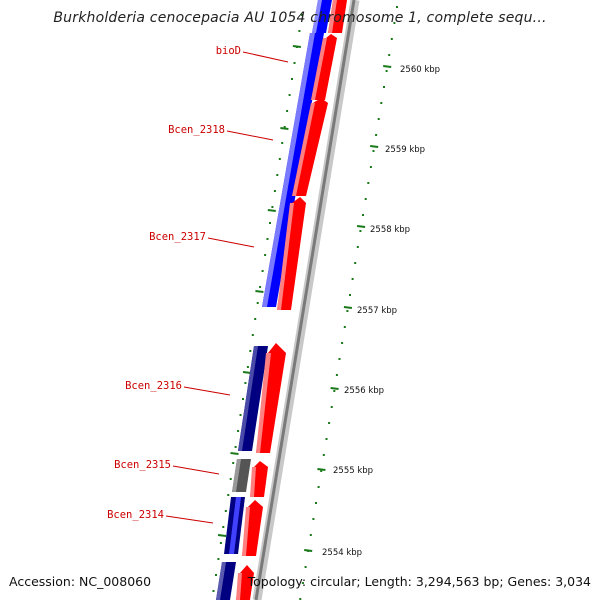 The image size is (600, 600). What do you see at coordinates (288, 170) in the screenshot?
I see `gene-Bcen_2317-shade` at bounding box center [288, 170].